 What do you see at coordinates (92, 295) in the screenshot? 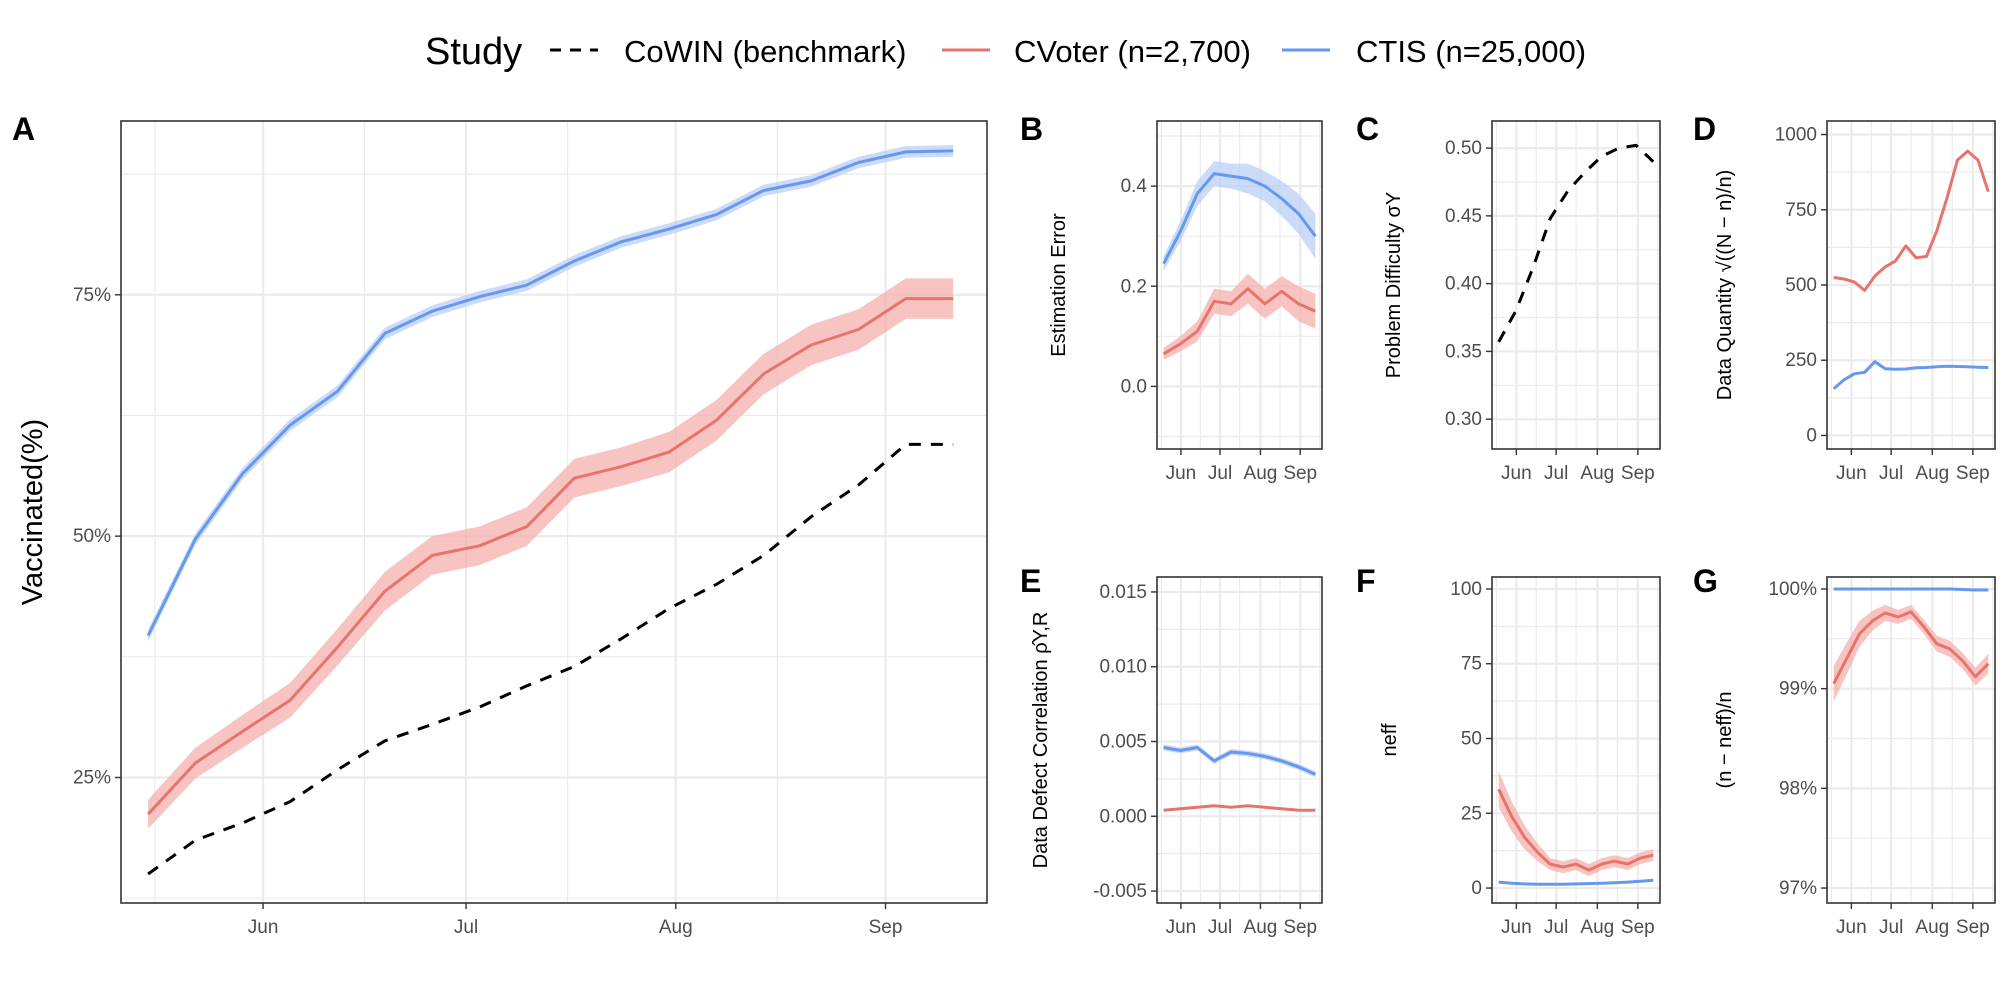
I see `y-tick-label: 75%` at bounding box center [92, 295].